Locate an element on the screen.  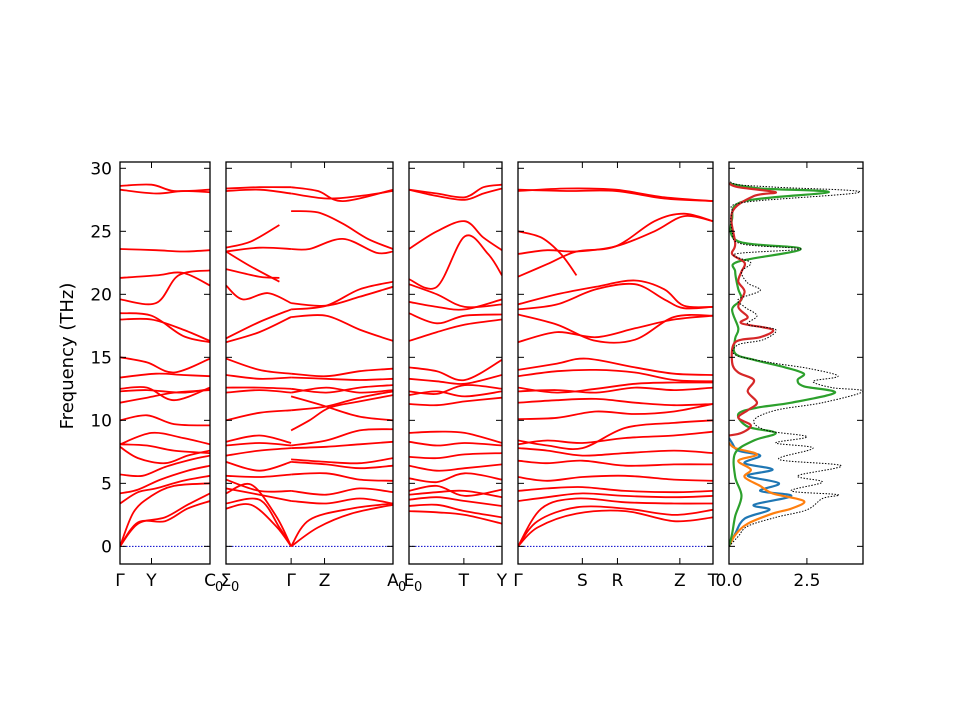
y-tick-label: 30 is located at coordinates (101, 169).